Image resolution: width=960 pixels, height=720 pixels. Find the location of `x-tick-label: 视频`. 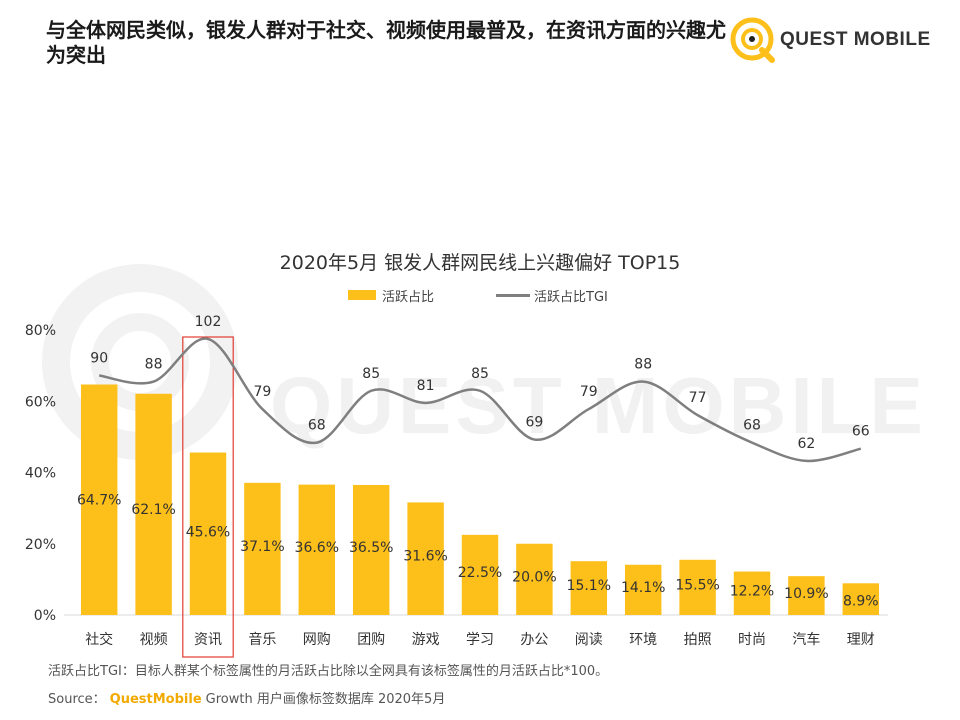

x-tick-label: 视频 is located at coordinates (154, 640).